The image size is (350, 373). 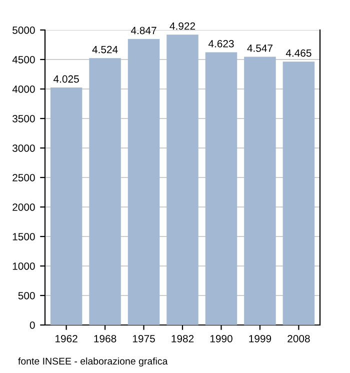 I want to click on x-tick-label: 1968, so click(x=105, y=338).